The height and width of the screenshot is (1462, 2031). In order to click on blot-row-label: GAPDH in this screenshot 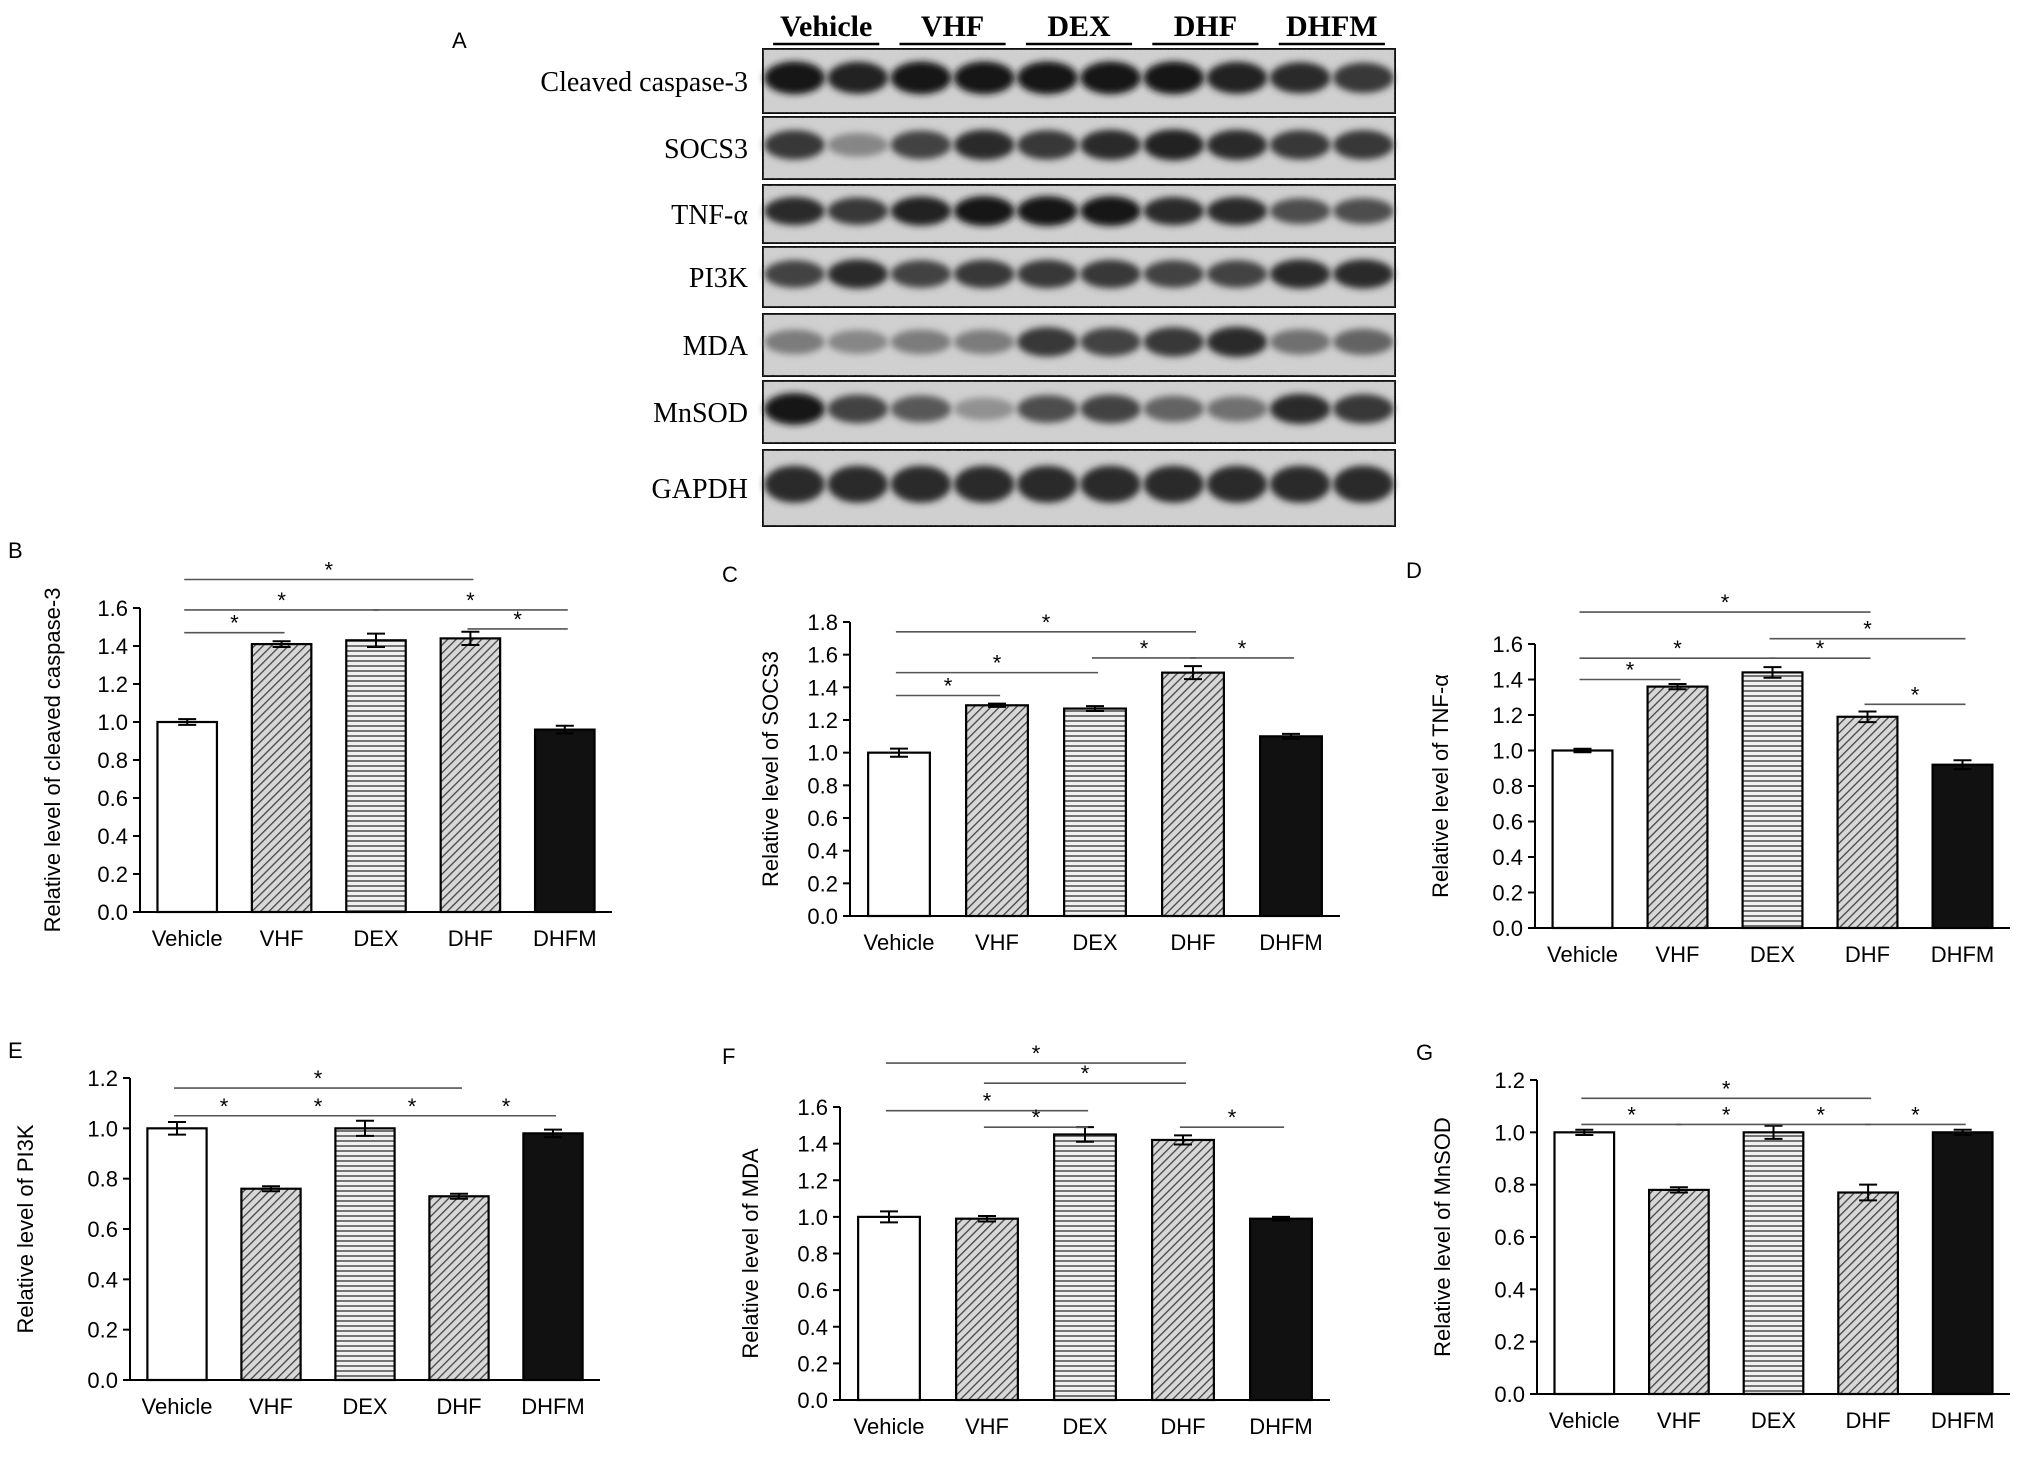, I will do `click(700, 489)`.